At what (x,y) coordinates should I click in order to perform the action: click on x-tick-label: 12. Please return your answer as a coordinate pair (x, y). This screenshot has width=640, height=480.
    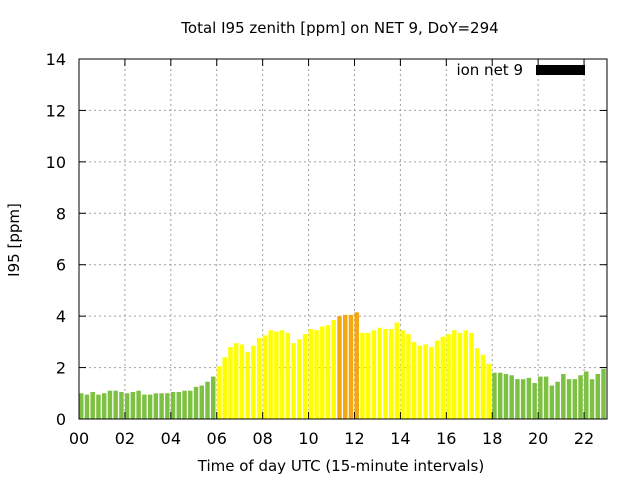
    Looking at the image, I should click on (354, 438).